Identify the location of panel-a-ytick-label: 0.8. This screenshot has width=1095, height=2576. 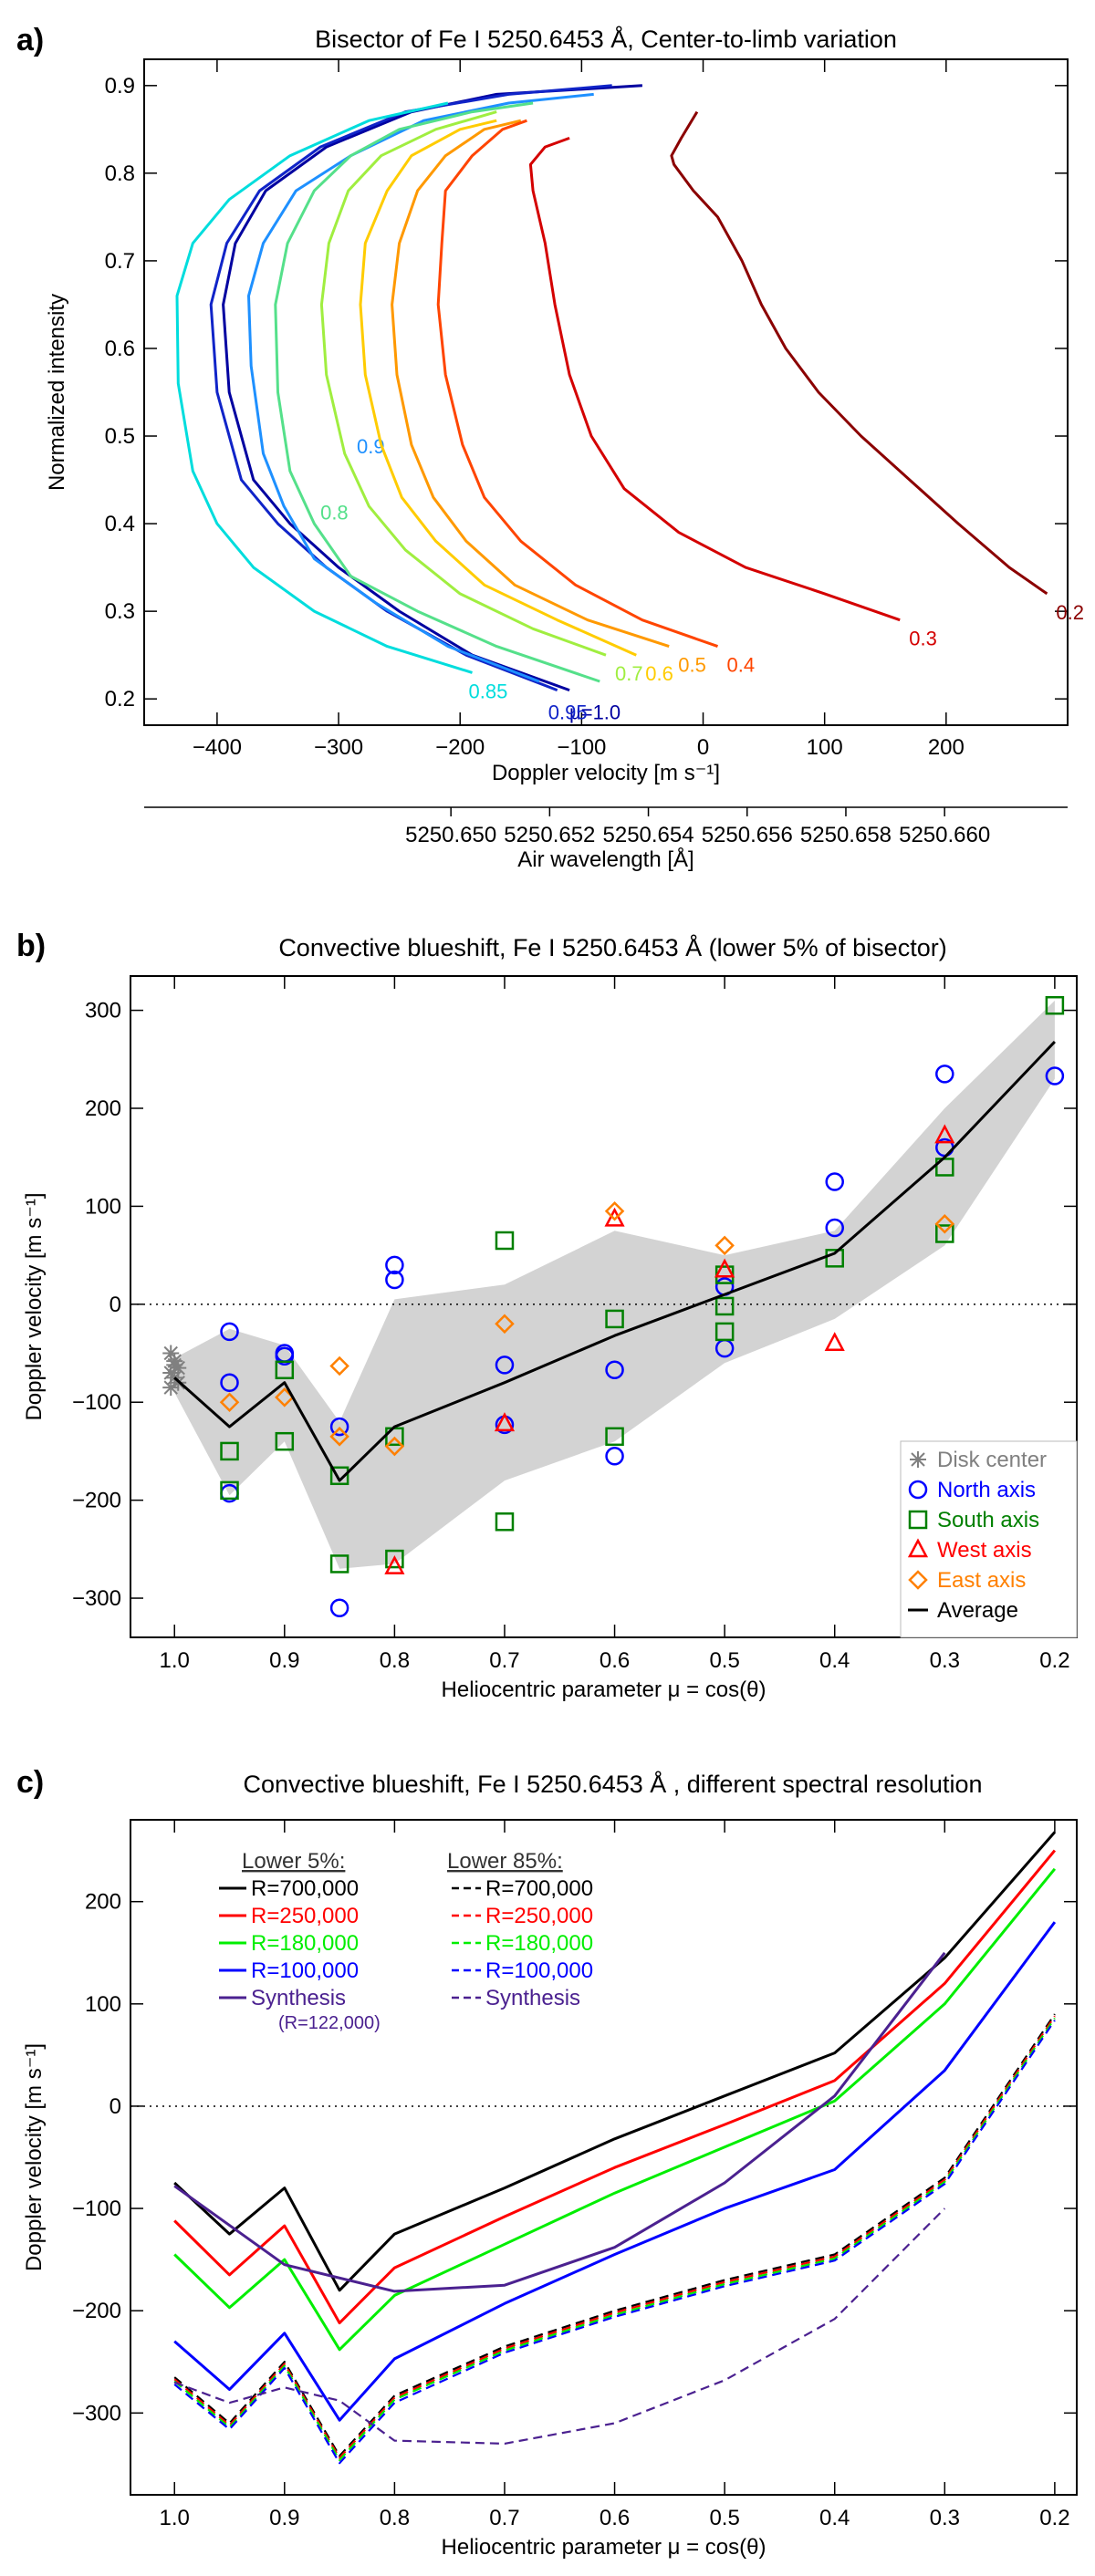
(120, 173).